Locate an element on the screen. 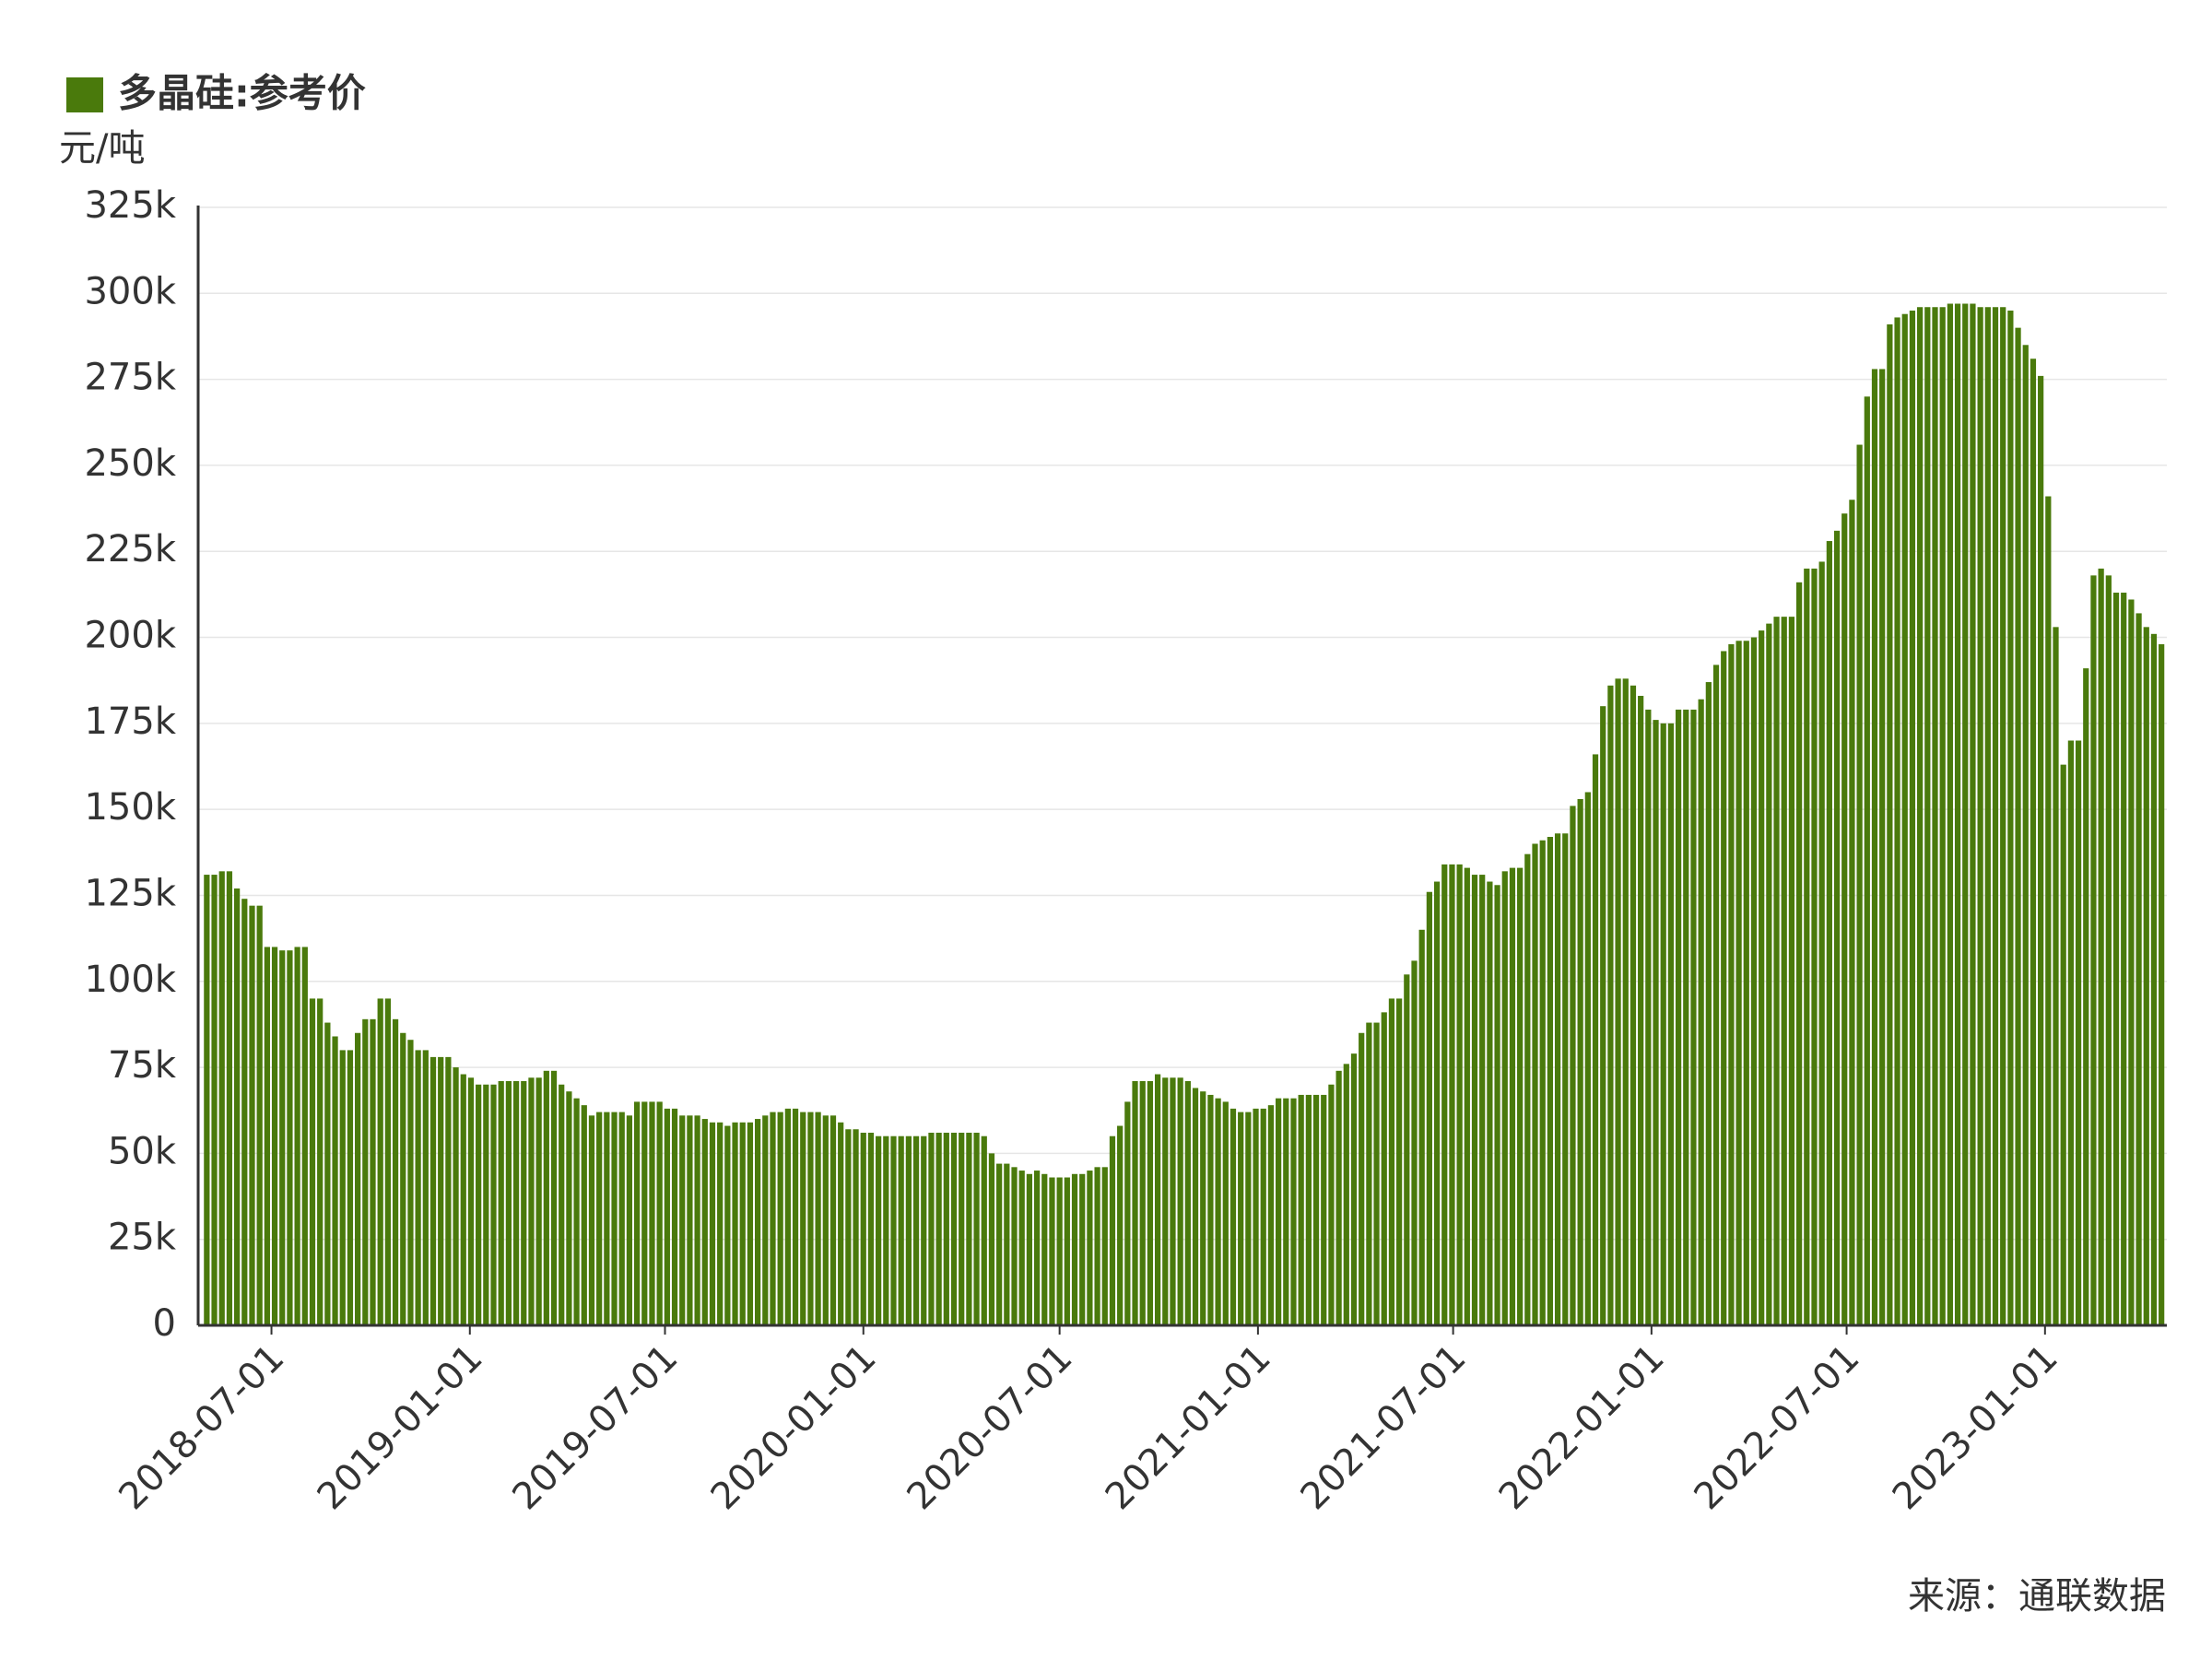 Image resolution: width=2212 pixels, height=1659 pixels. y-tick-label: 300k is located at coordinates (130, 291).